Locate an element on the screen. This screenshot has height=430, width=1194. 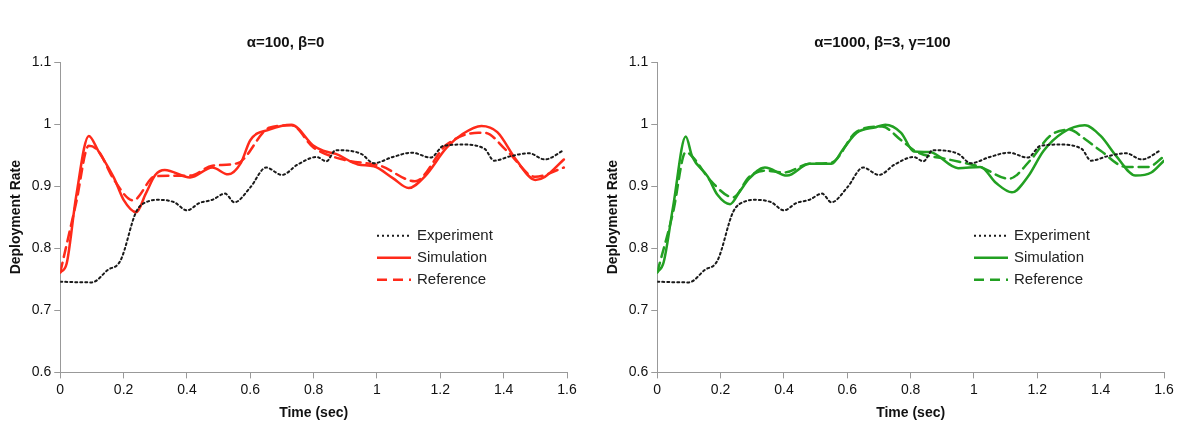
chart-title: α=1000, β=3, γ=100 is located at coordinates (882, 42).